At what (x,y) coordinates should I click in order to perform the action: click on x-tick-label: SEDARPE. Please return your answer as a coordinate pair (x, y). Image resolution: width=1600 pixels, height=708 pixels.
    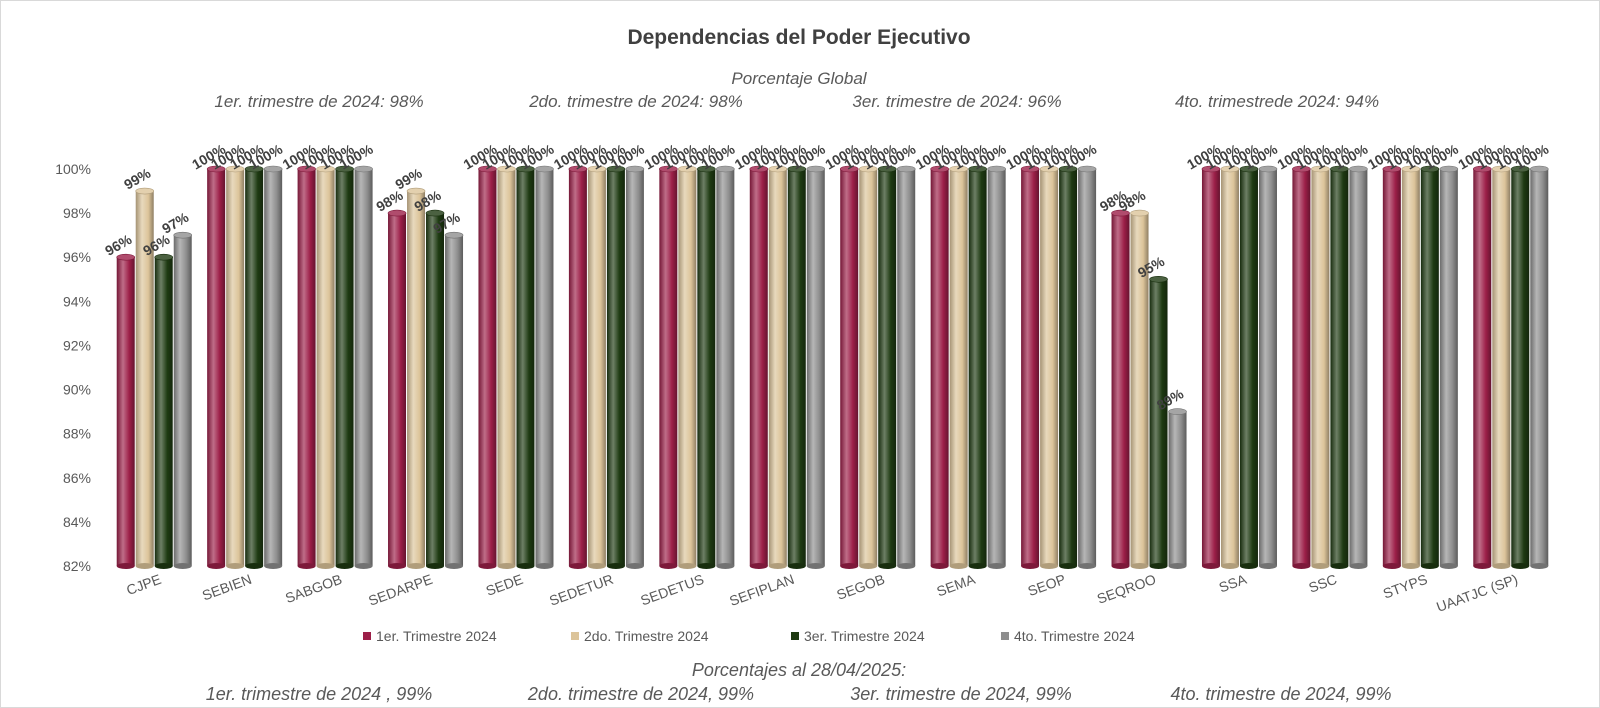
    Looking at the image, I should click on (400, 590).